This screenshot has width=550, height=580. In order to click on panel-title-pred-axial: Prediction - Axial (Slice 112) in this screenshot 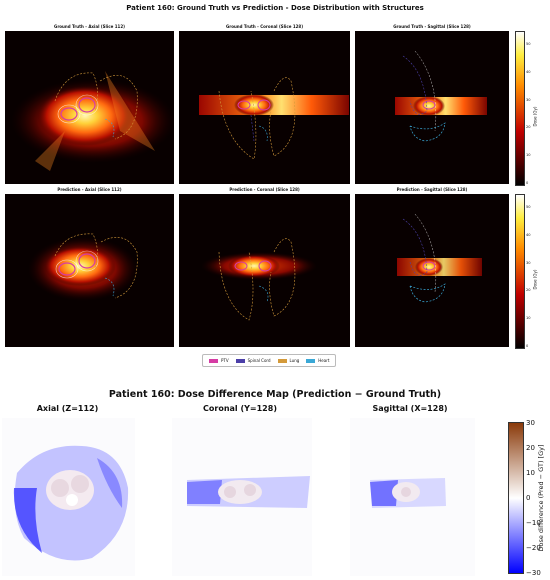, I will do `click(89, 189)`.